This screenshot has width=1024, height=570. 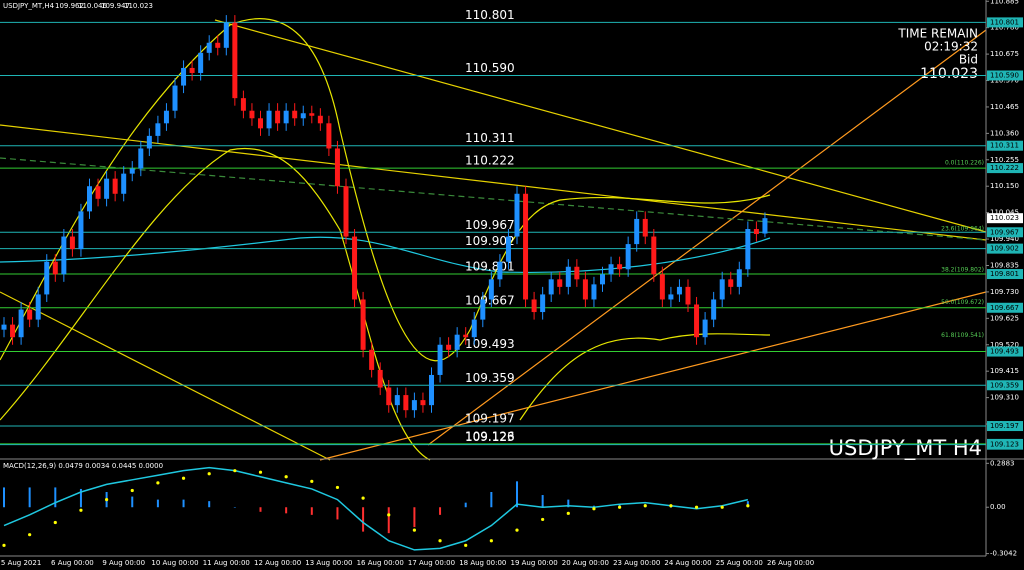 I want to click on x-tick-label: 9 Aug 00:00, so click(x=123, y=563).